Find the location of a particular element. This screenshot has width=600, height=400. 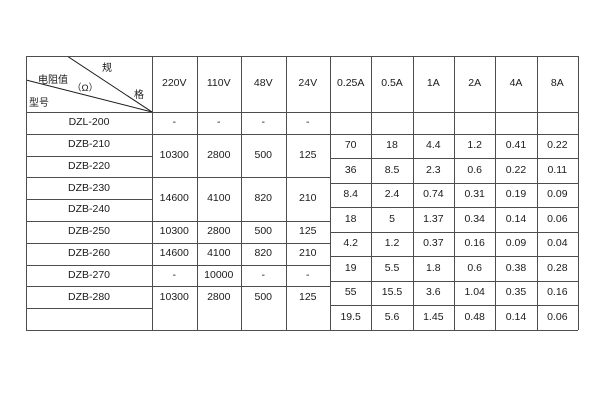

current-value-r4-0.5A: 1.2 is located at coordinates (392, 243).